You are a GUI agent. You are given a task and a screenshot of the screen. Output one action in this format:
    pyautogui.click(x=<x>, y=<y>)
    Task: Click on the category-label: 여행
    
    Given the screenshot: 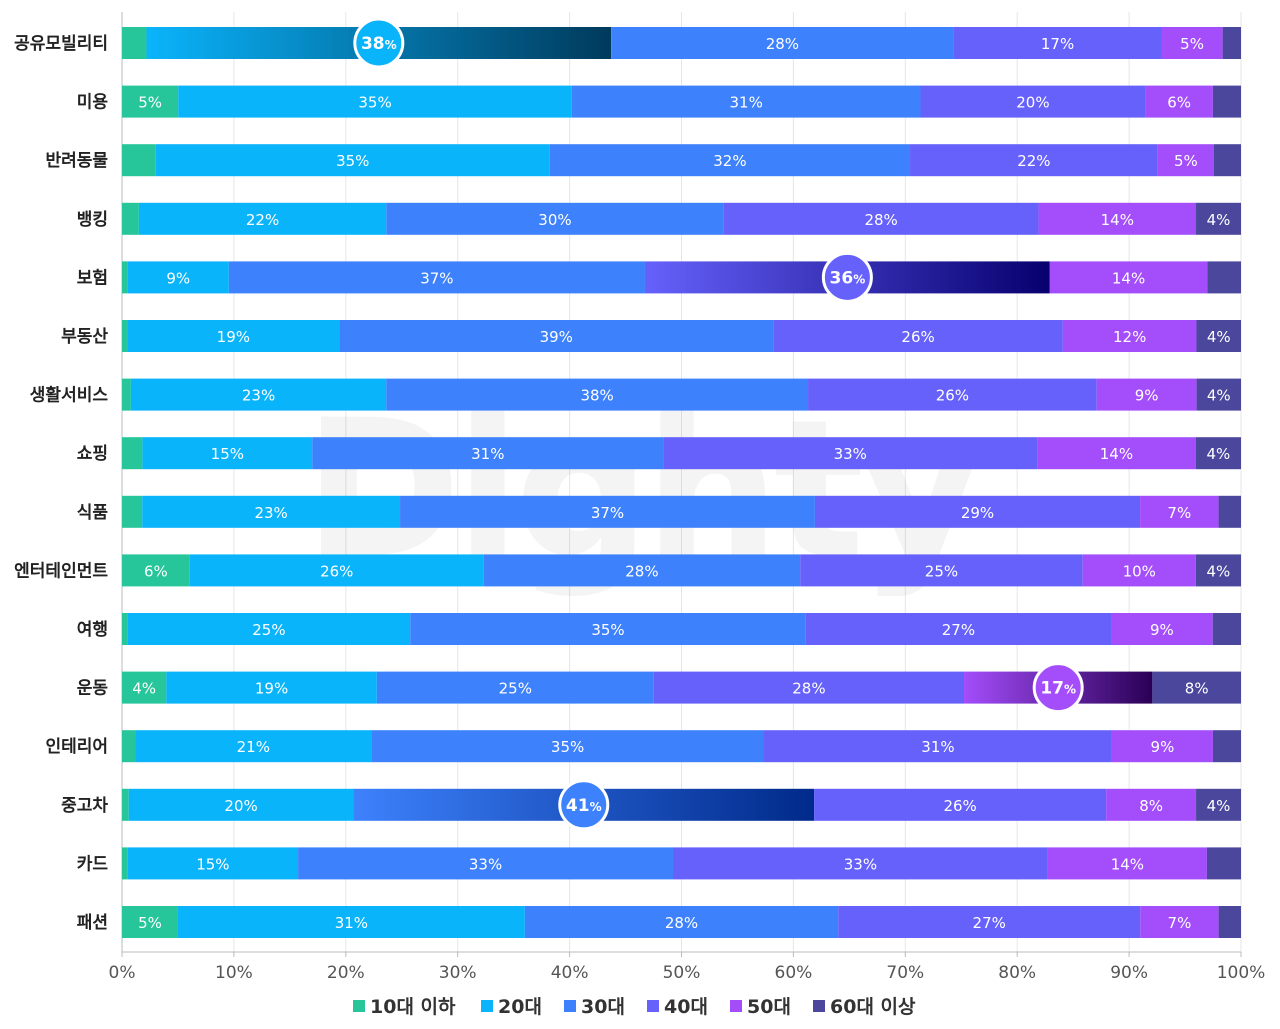 What is the action you would take?
    pyautogui.click(x=92, y=630)
    